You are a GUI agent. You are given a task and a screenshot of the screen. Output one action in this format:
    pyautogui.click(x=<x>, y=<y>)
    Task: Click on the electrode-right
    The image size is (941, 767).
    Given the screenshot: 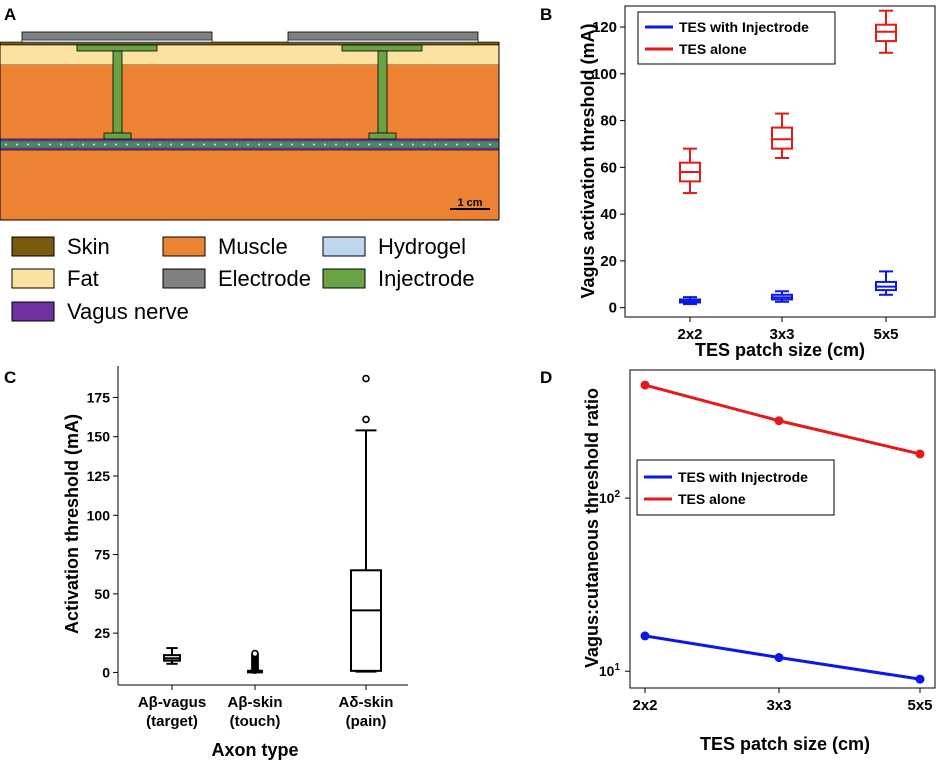 What is the action you would take?
    pyautogui.click(x=383, y=36)
    